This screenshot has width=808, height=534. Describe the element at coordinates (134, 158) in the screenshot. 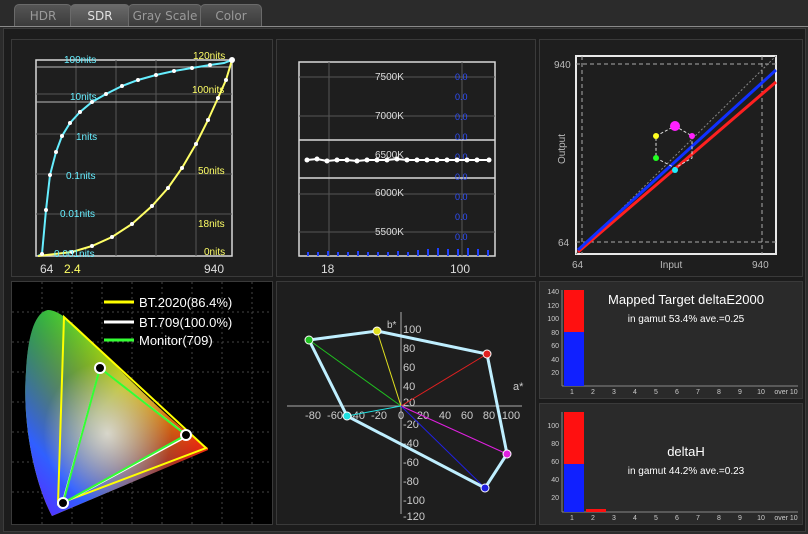

I see `gamma-grid` at that location.